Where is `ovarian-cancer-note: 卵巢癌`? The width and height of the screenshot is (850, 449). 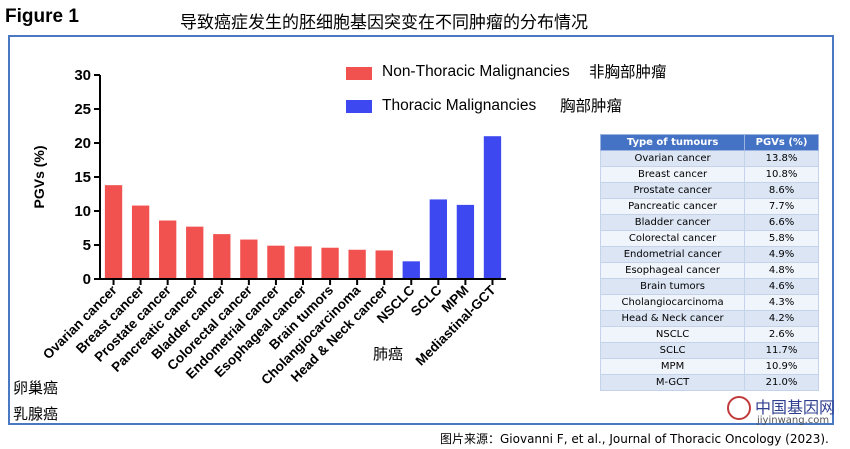
ovarian-cancer-note: 卵巢癌 is located at coordinates (36, 388).